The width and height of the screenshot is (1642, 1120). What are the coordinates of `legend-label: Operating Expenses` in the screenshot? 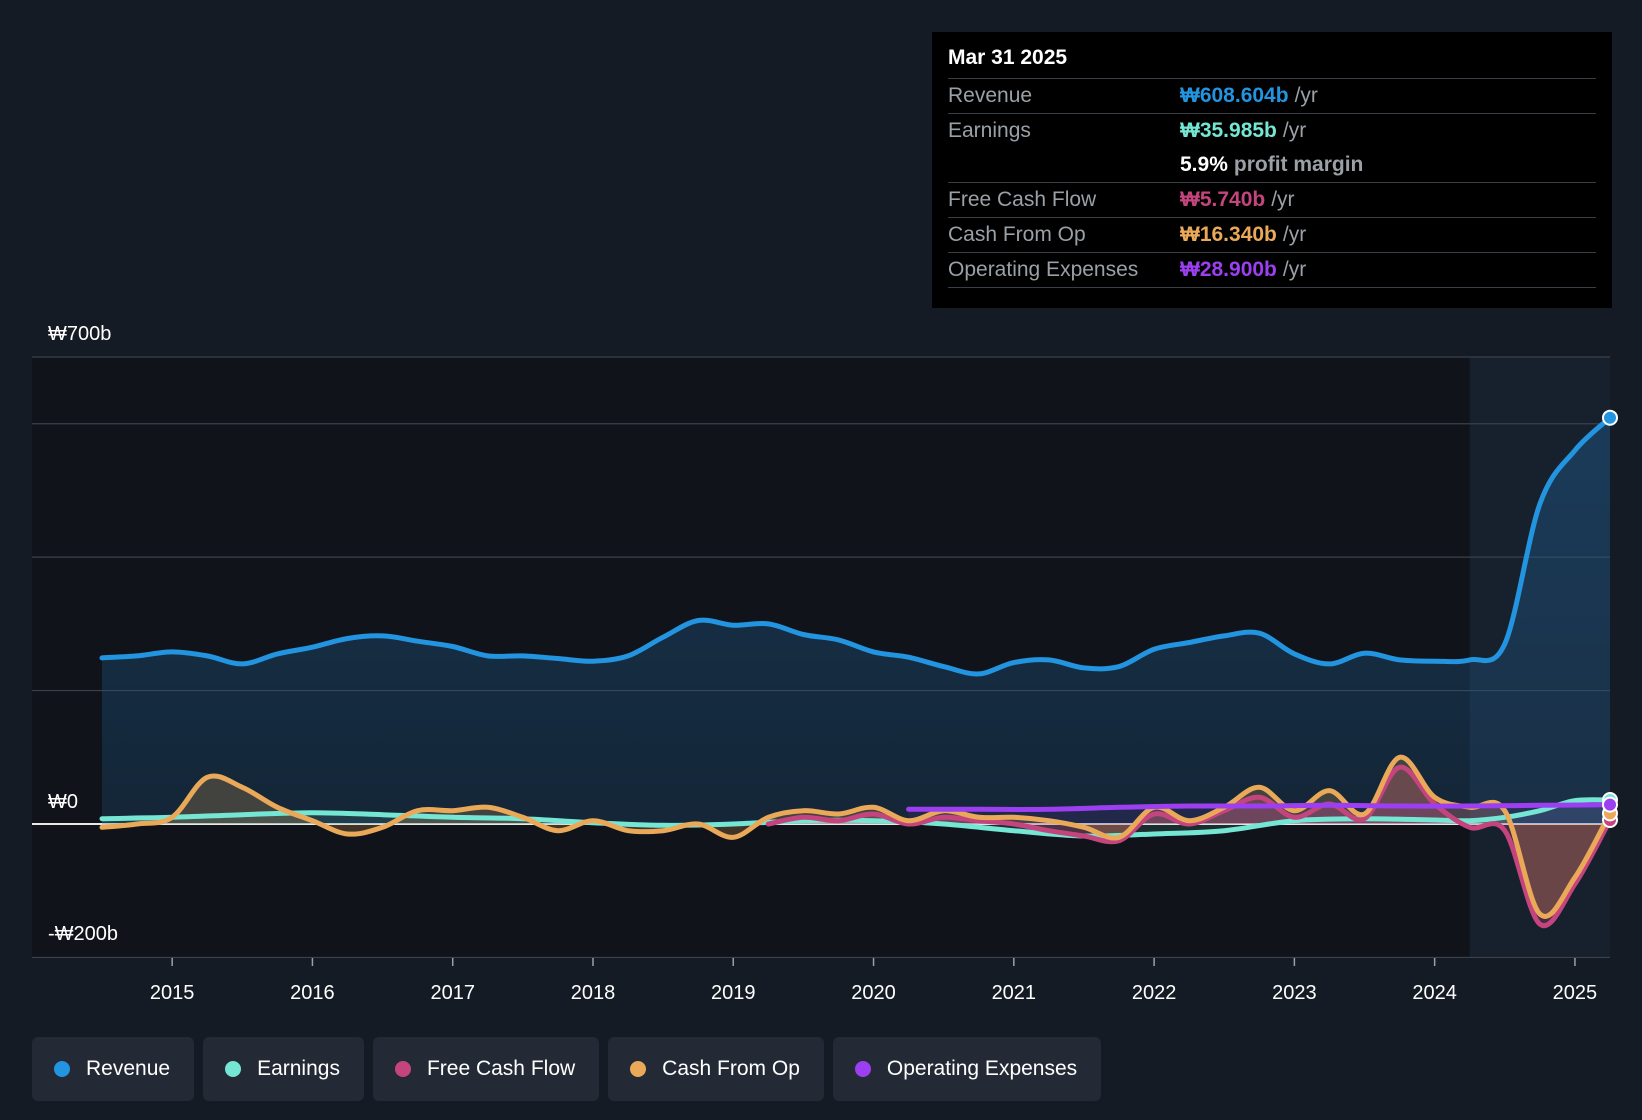 It's located at (982, 1068).